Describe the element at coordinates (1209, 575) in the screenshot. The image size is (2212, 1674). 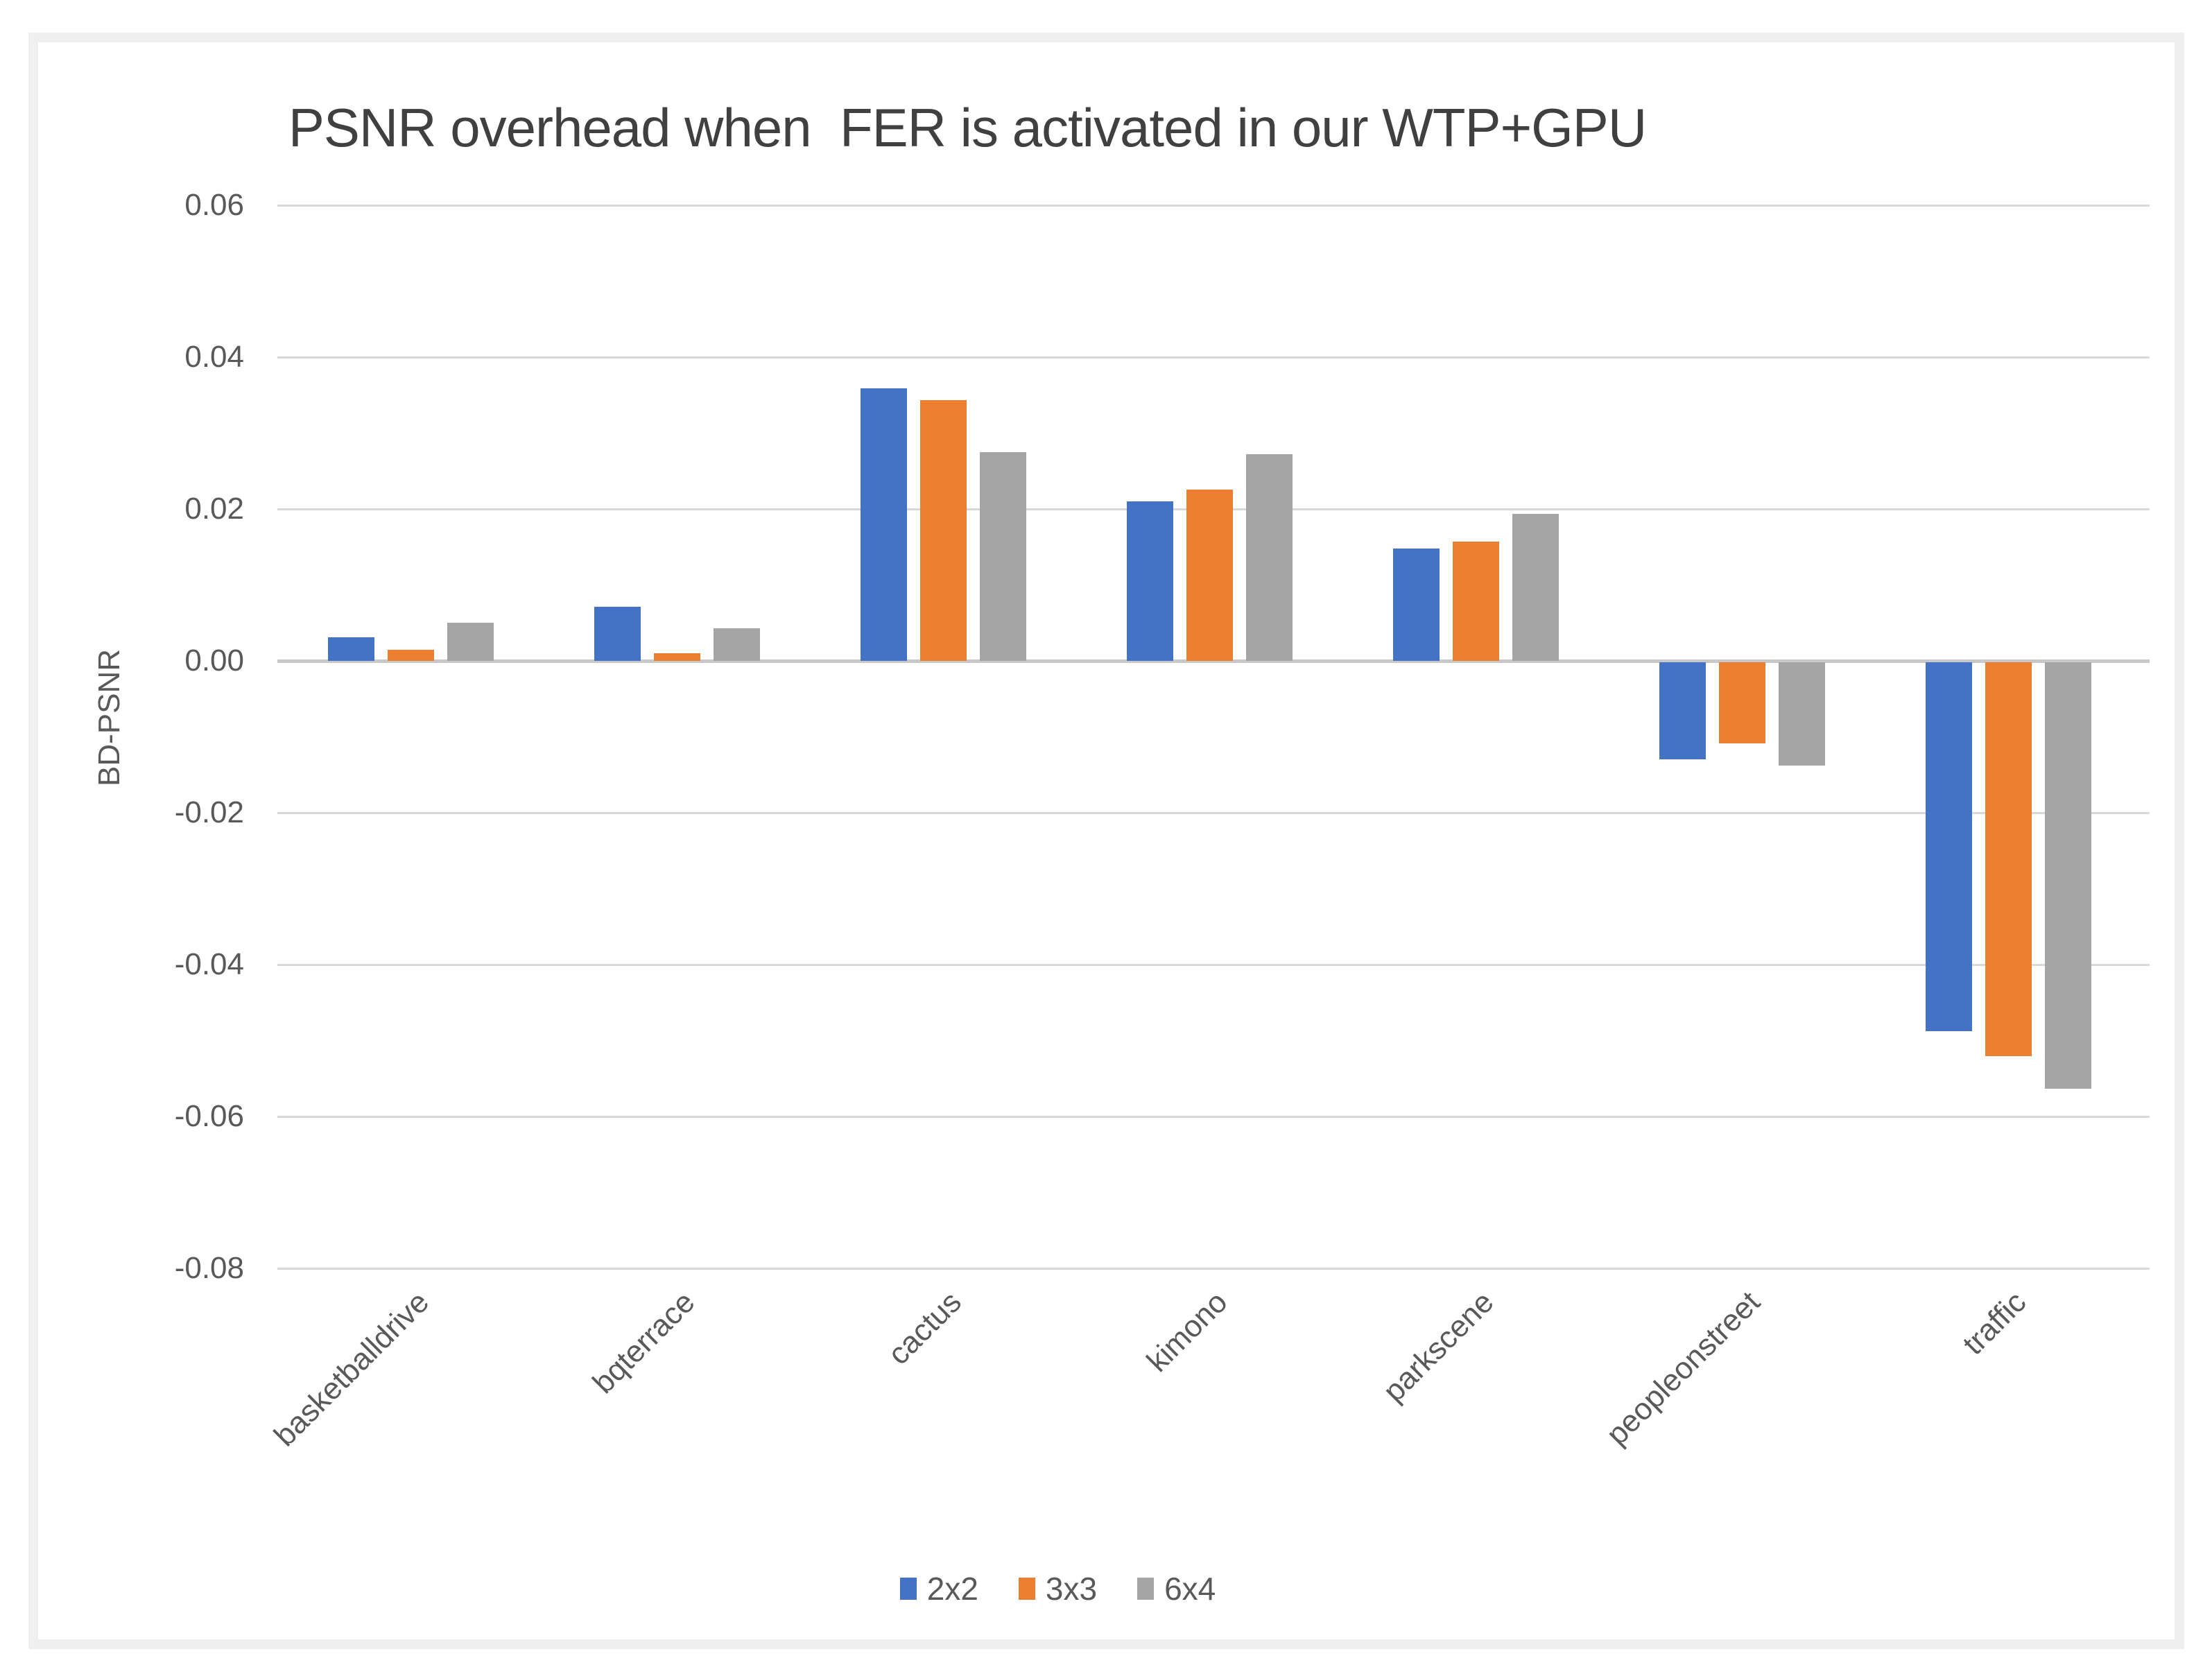
I see `bar-3x3-kimono` at that location.